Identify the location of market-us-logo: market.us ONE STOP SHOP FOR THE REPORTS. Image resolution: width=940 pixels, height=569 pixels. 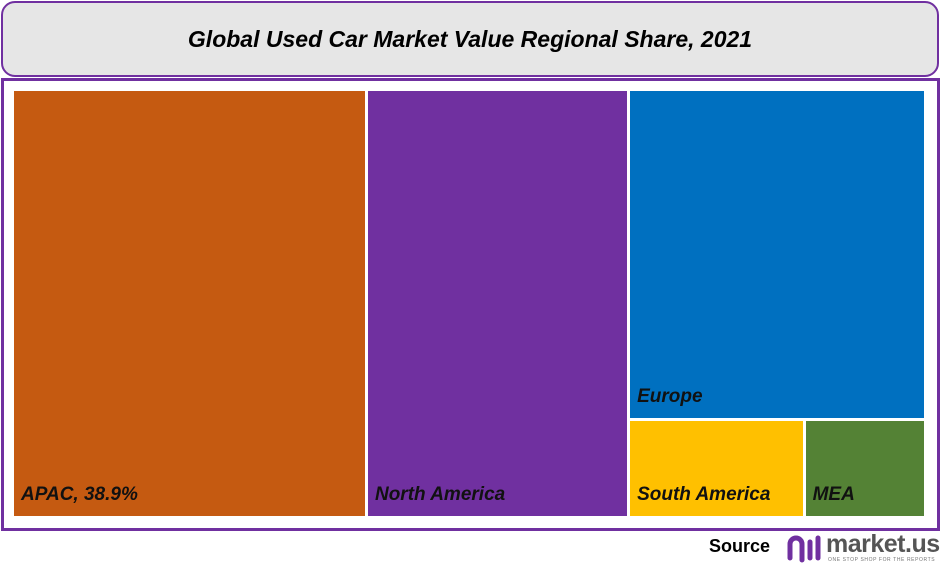
(863, 547).